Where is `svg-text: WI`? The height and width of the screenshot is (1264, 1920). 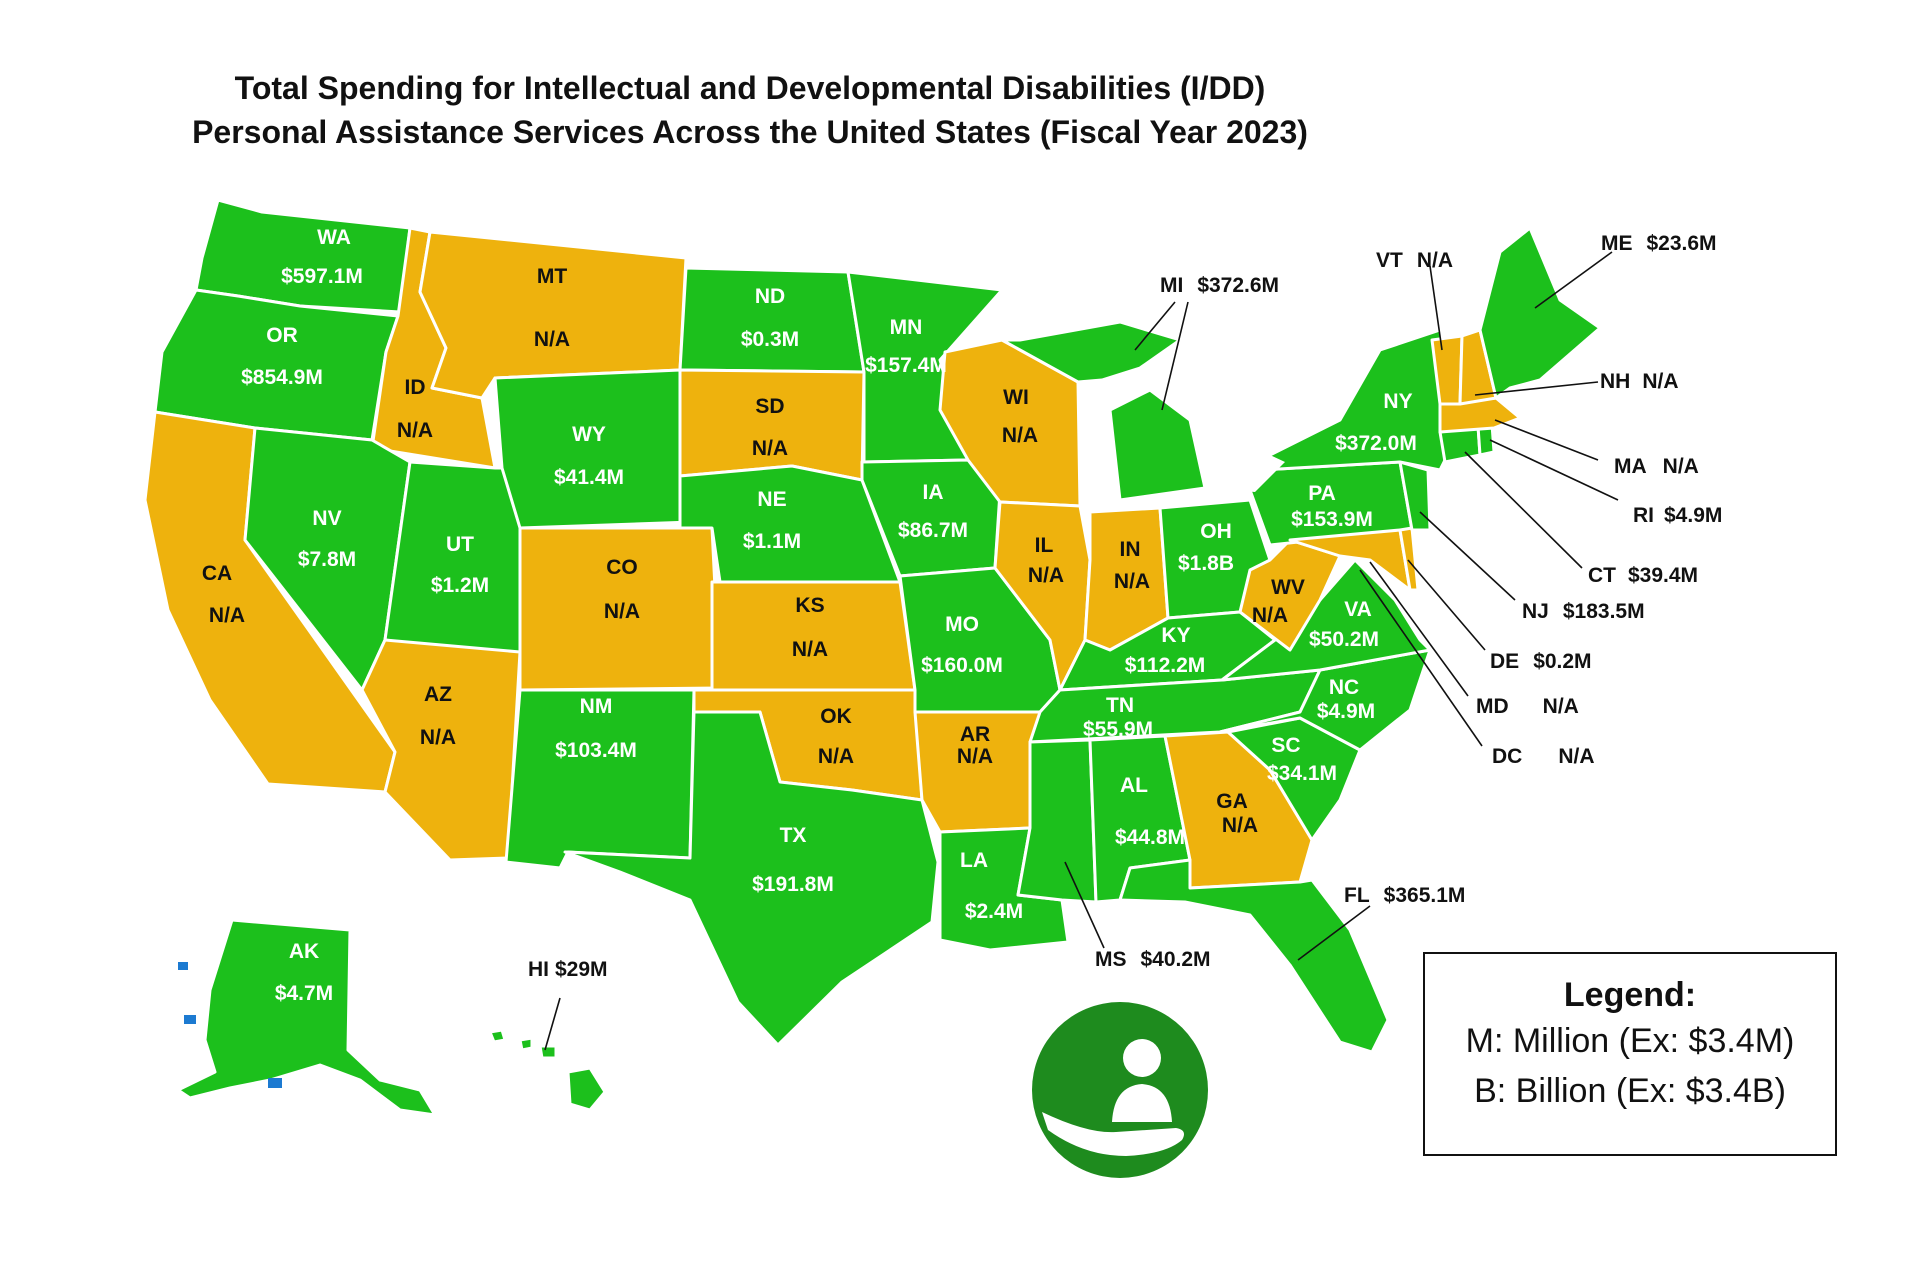 svg-text: WI is located at coordinates (1016, 397).